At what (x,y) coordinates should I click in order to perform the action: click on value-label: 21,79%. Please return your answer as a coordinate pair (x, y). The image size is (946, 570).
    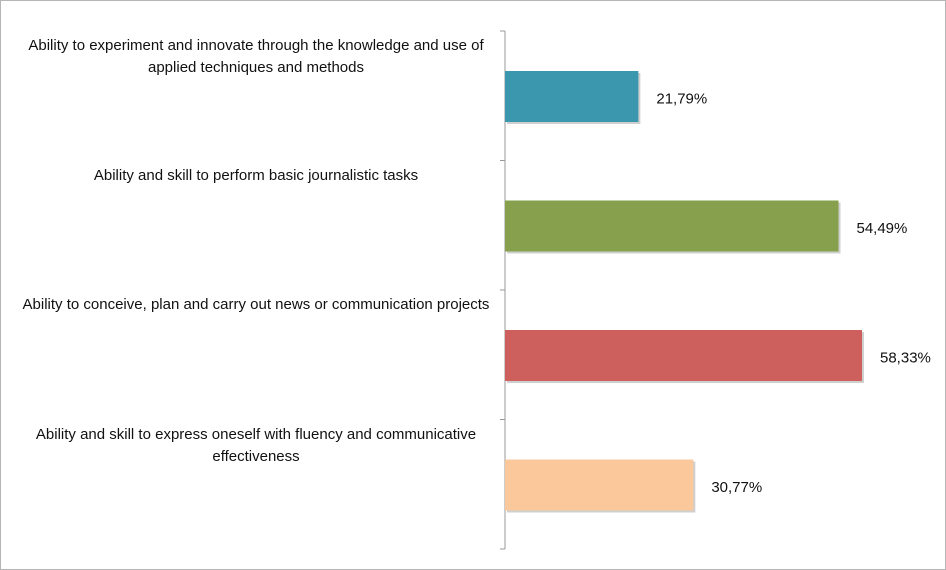
    Looking at the image, I should click on (681, 98).